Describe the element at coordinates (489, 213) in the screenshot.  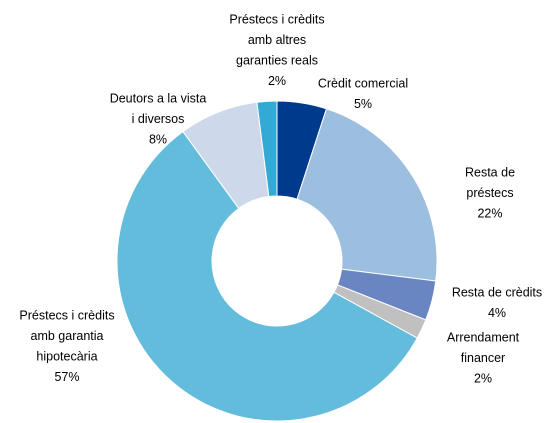
I see `slice-value-label: 22%` at that location.